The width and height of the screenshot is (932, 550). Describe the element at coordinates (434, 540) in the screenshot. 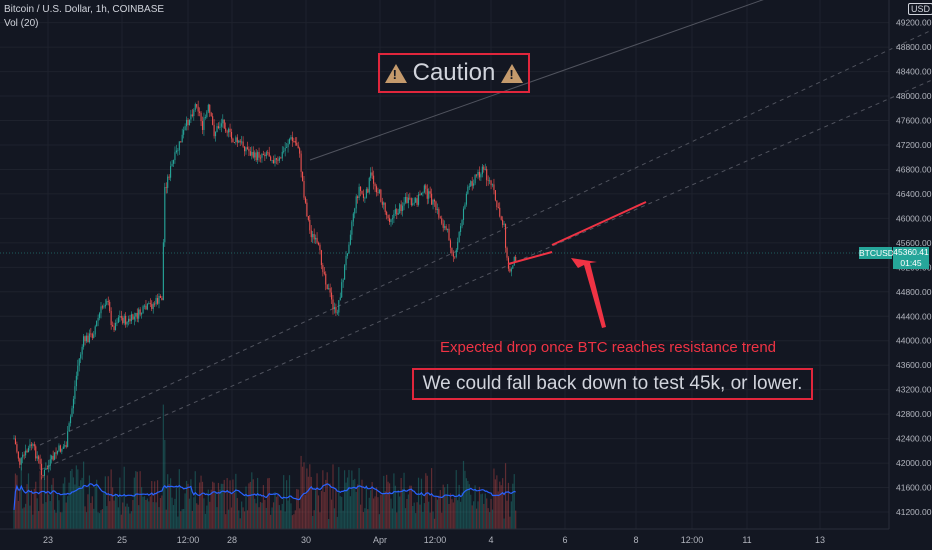

I see `time-axis: 23 25 12:00 28 30 Apr 12:00 4 6 8 12:00 11 13` at that location.